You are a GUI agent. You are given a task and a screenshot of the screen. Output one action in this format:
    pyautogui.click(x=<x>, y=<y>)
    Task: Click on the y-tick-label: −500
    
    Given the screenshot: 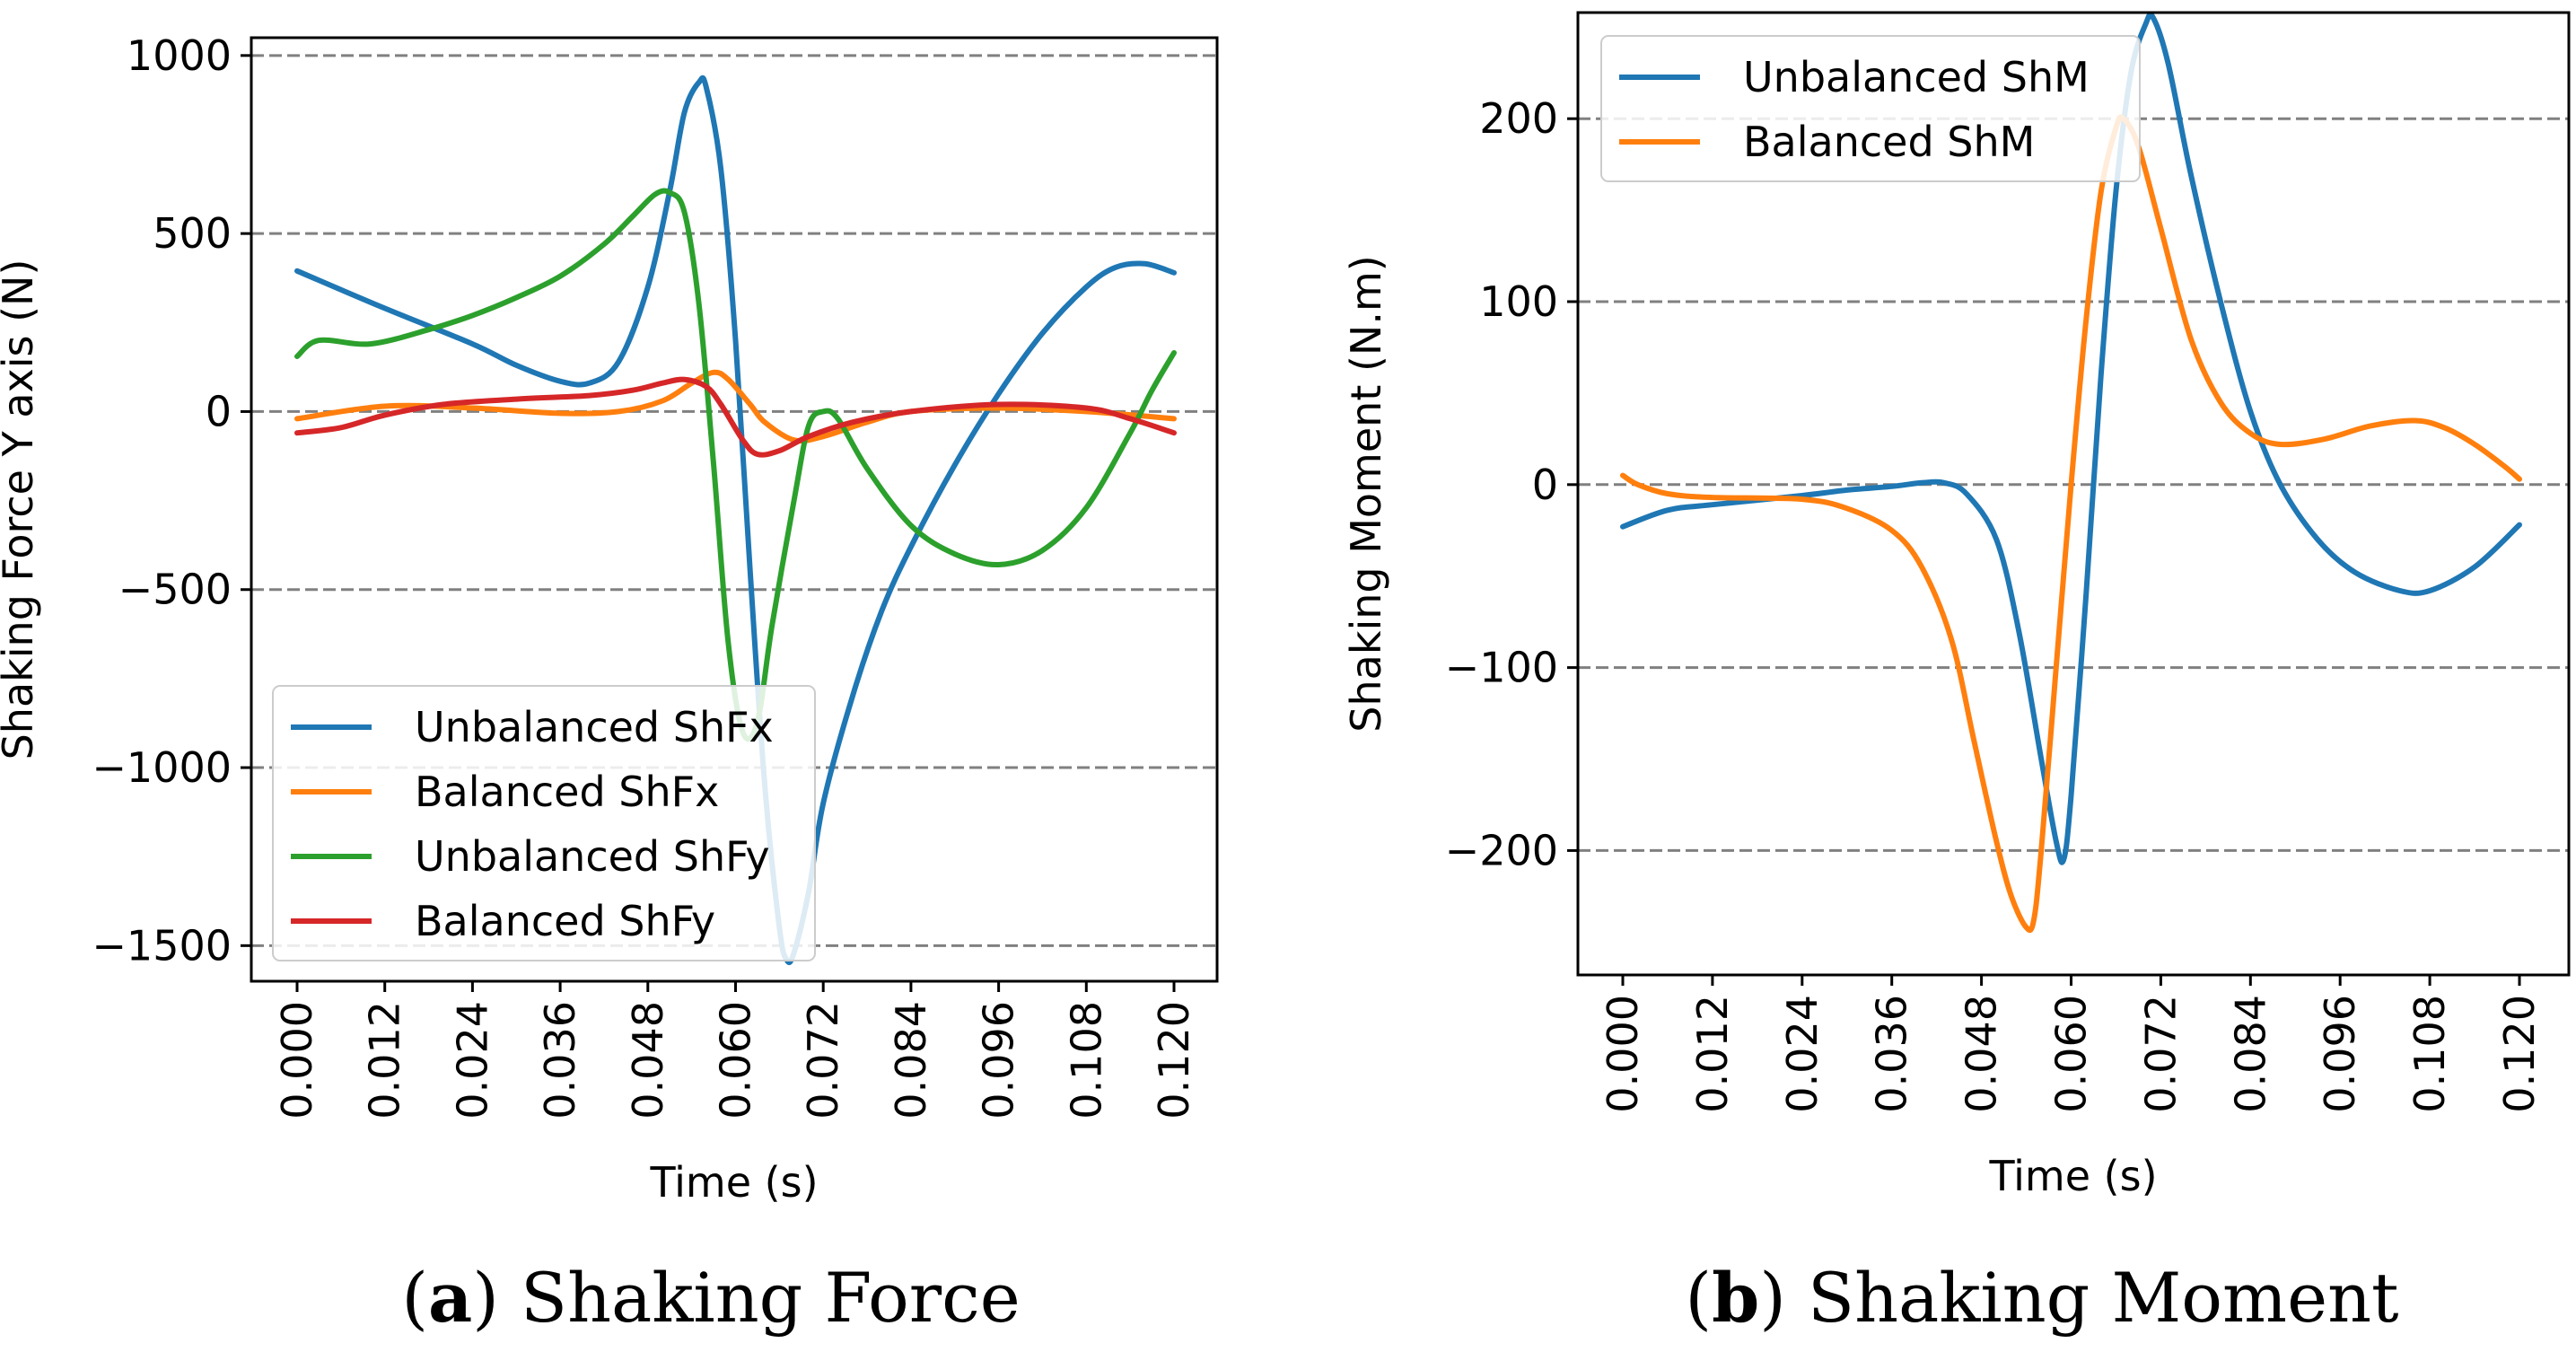 What is the action you would take?
    pyautogui.click(x=175, y=590)
    